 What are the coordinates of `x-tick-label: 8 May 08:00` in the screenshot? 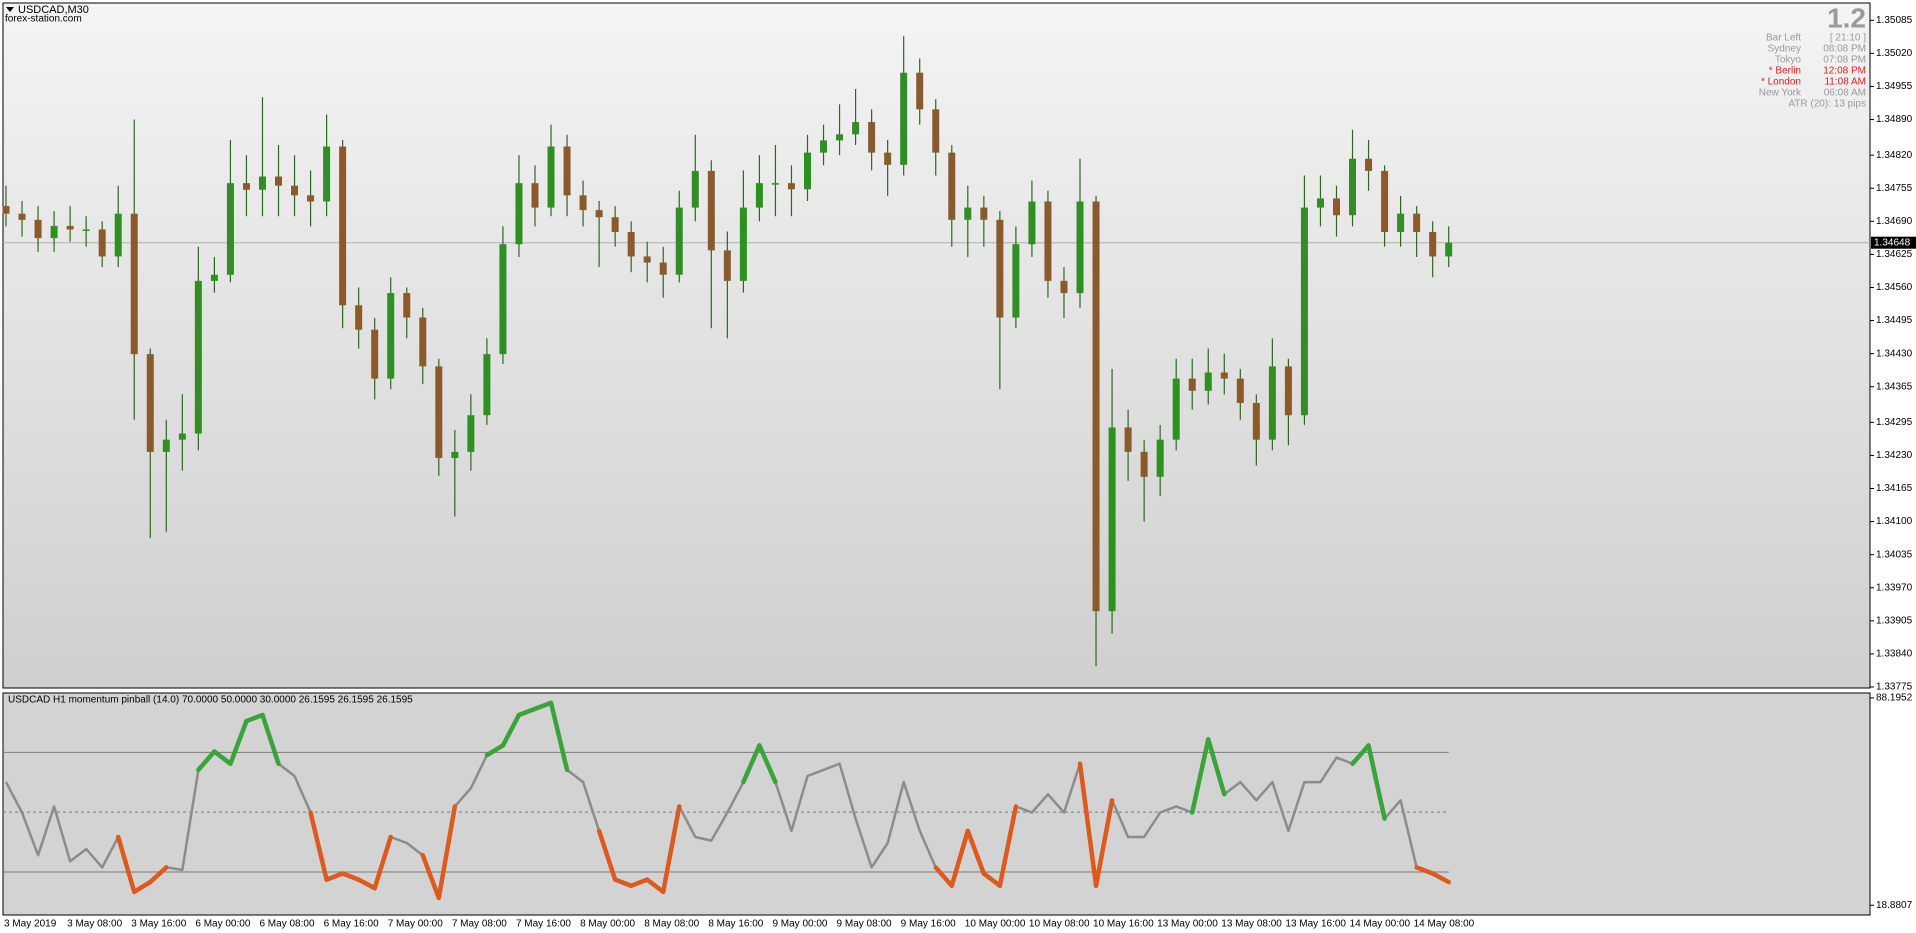 It's located at (671, 924).